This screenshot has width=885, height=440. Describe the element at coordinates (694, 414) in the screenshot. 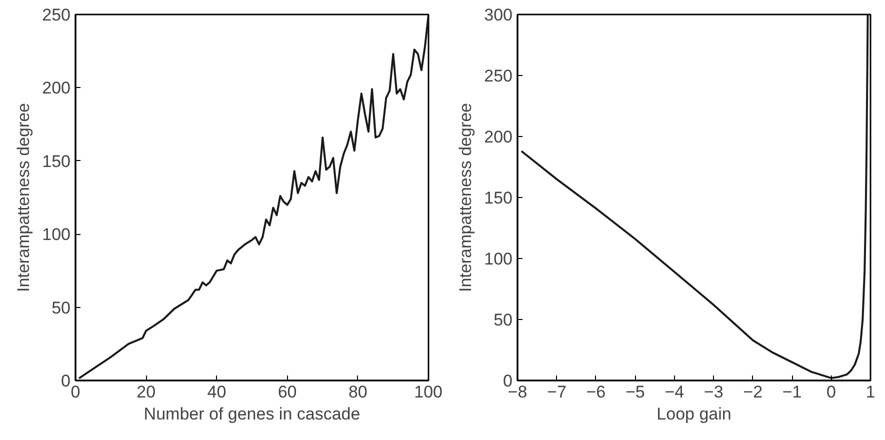

I see `x-axis-title: Loop gain` at that location.